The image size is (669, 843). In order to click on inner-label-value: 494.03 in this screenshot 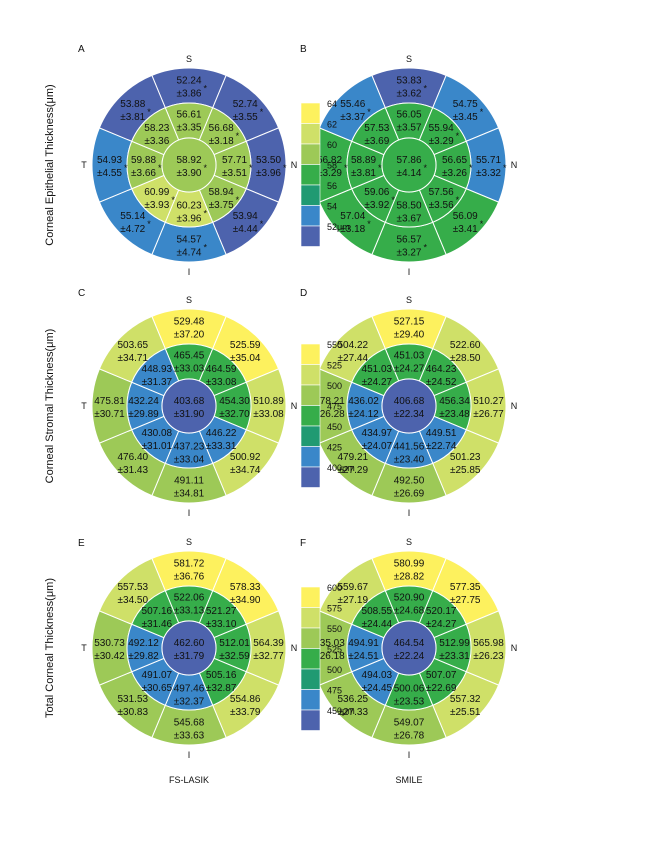, I will do `click(377, 675)`.